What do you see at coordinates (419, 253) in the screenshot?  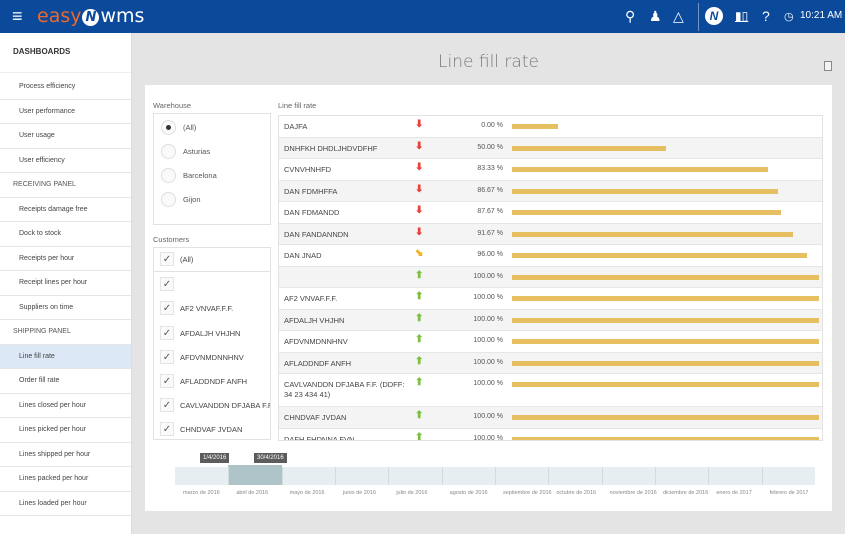 I see `trend-neutral-icon: ⬊` at bounding box center [419, 253].